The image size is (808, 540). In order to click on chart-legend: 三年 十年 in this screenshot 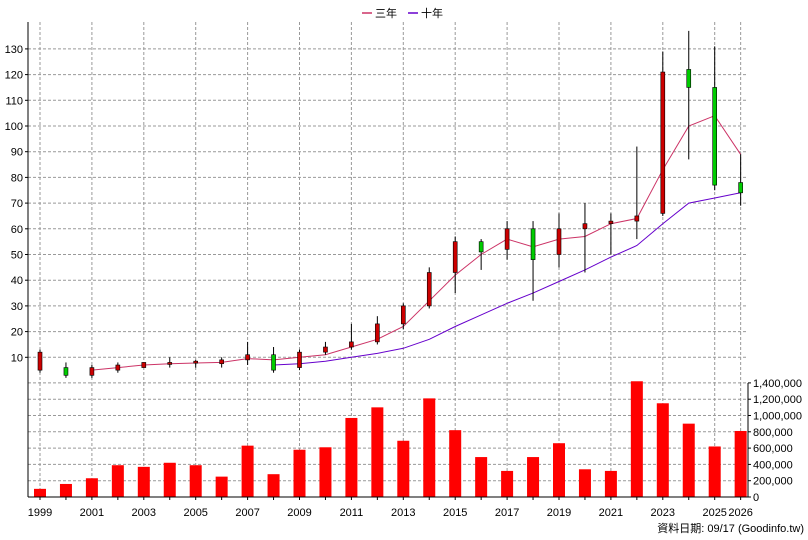, I will do `click(402, 13)`.